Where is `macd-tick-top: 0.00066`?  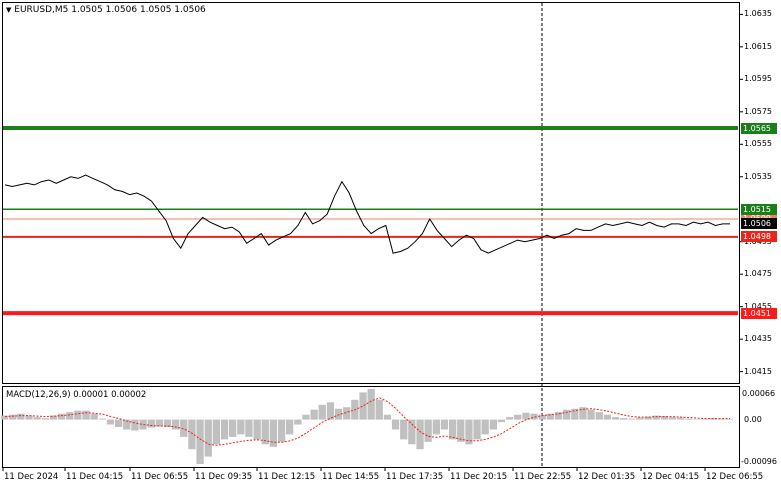 macd-tick-top: 0.00066 is located at coordinates (759, 393).